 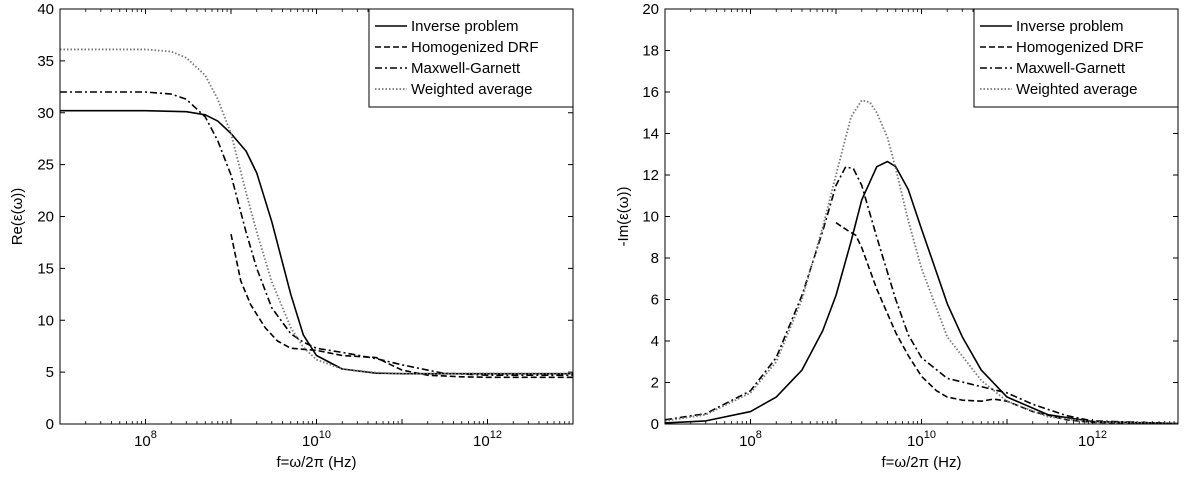 What do you see at coordinates (45, 113) in the screenshot?
I see `y-tick-label: 30` at bounding box center [45, 113].